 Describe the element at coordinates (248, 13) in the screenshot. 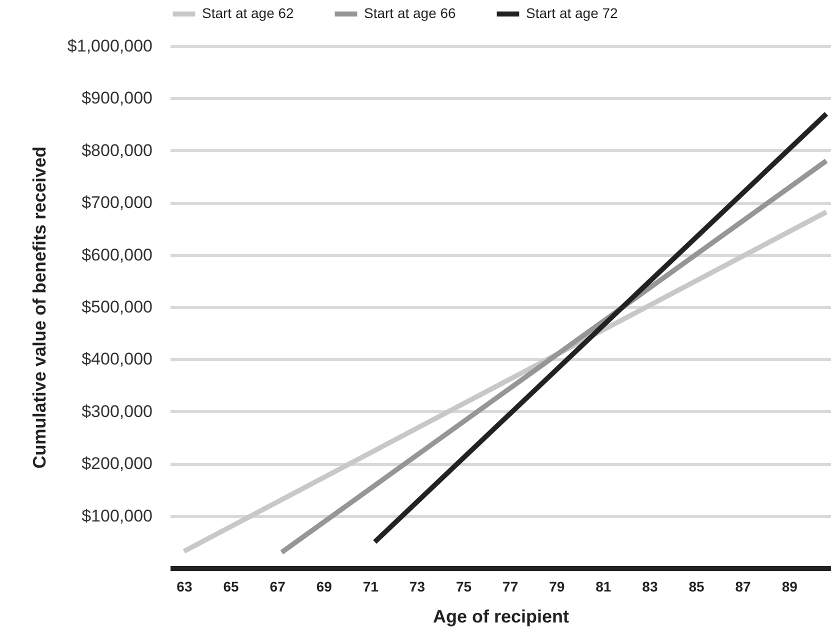

I see `legend-label: Start at age 62` at that location.